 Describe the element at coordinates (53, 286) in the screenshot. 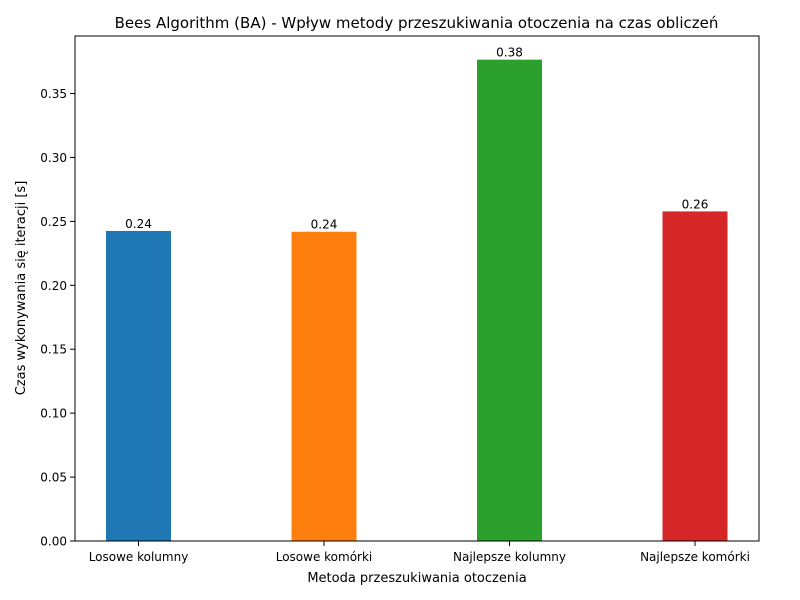

I see `y-tick-label: 0.20` at that location.